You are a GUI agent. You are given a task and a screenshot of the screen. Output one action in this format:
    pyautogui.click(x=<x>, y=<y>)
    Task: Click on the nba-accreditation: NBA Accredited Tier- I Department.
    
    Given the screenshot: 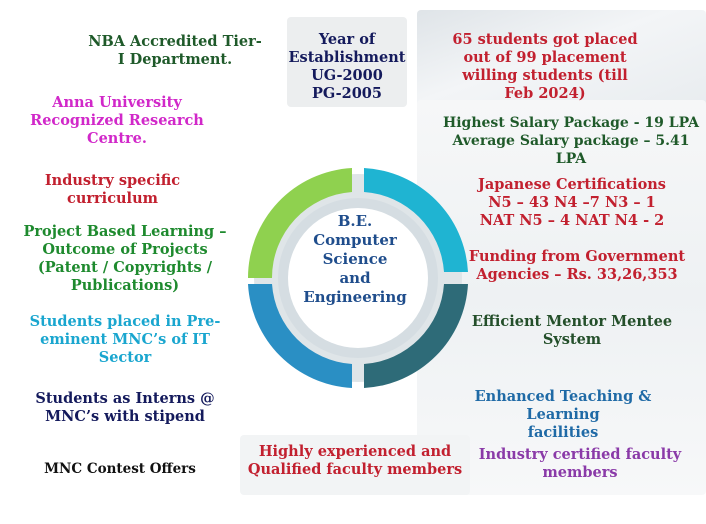 What is the action you would take?
    pyautogui.click(x=175, y=50)
    